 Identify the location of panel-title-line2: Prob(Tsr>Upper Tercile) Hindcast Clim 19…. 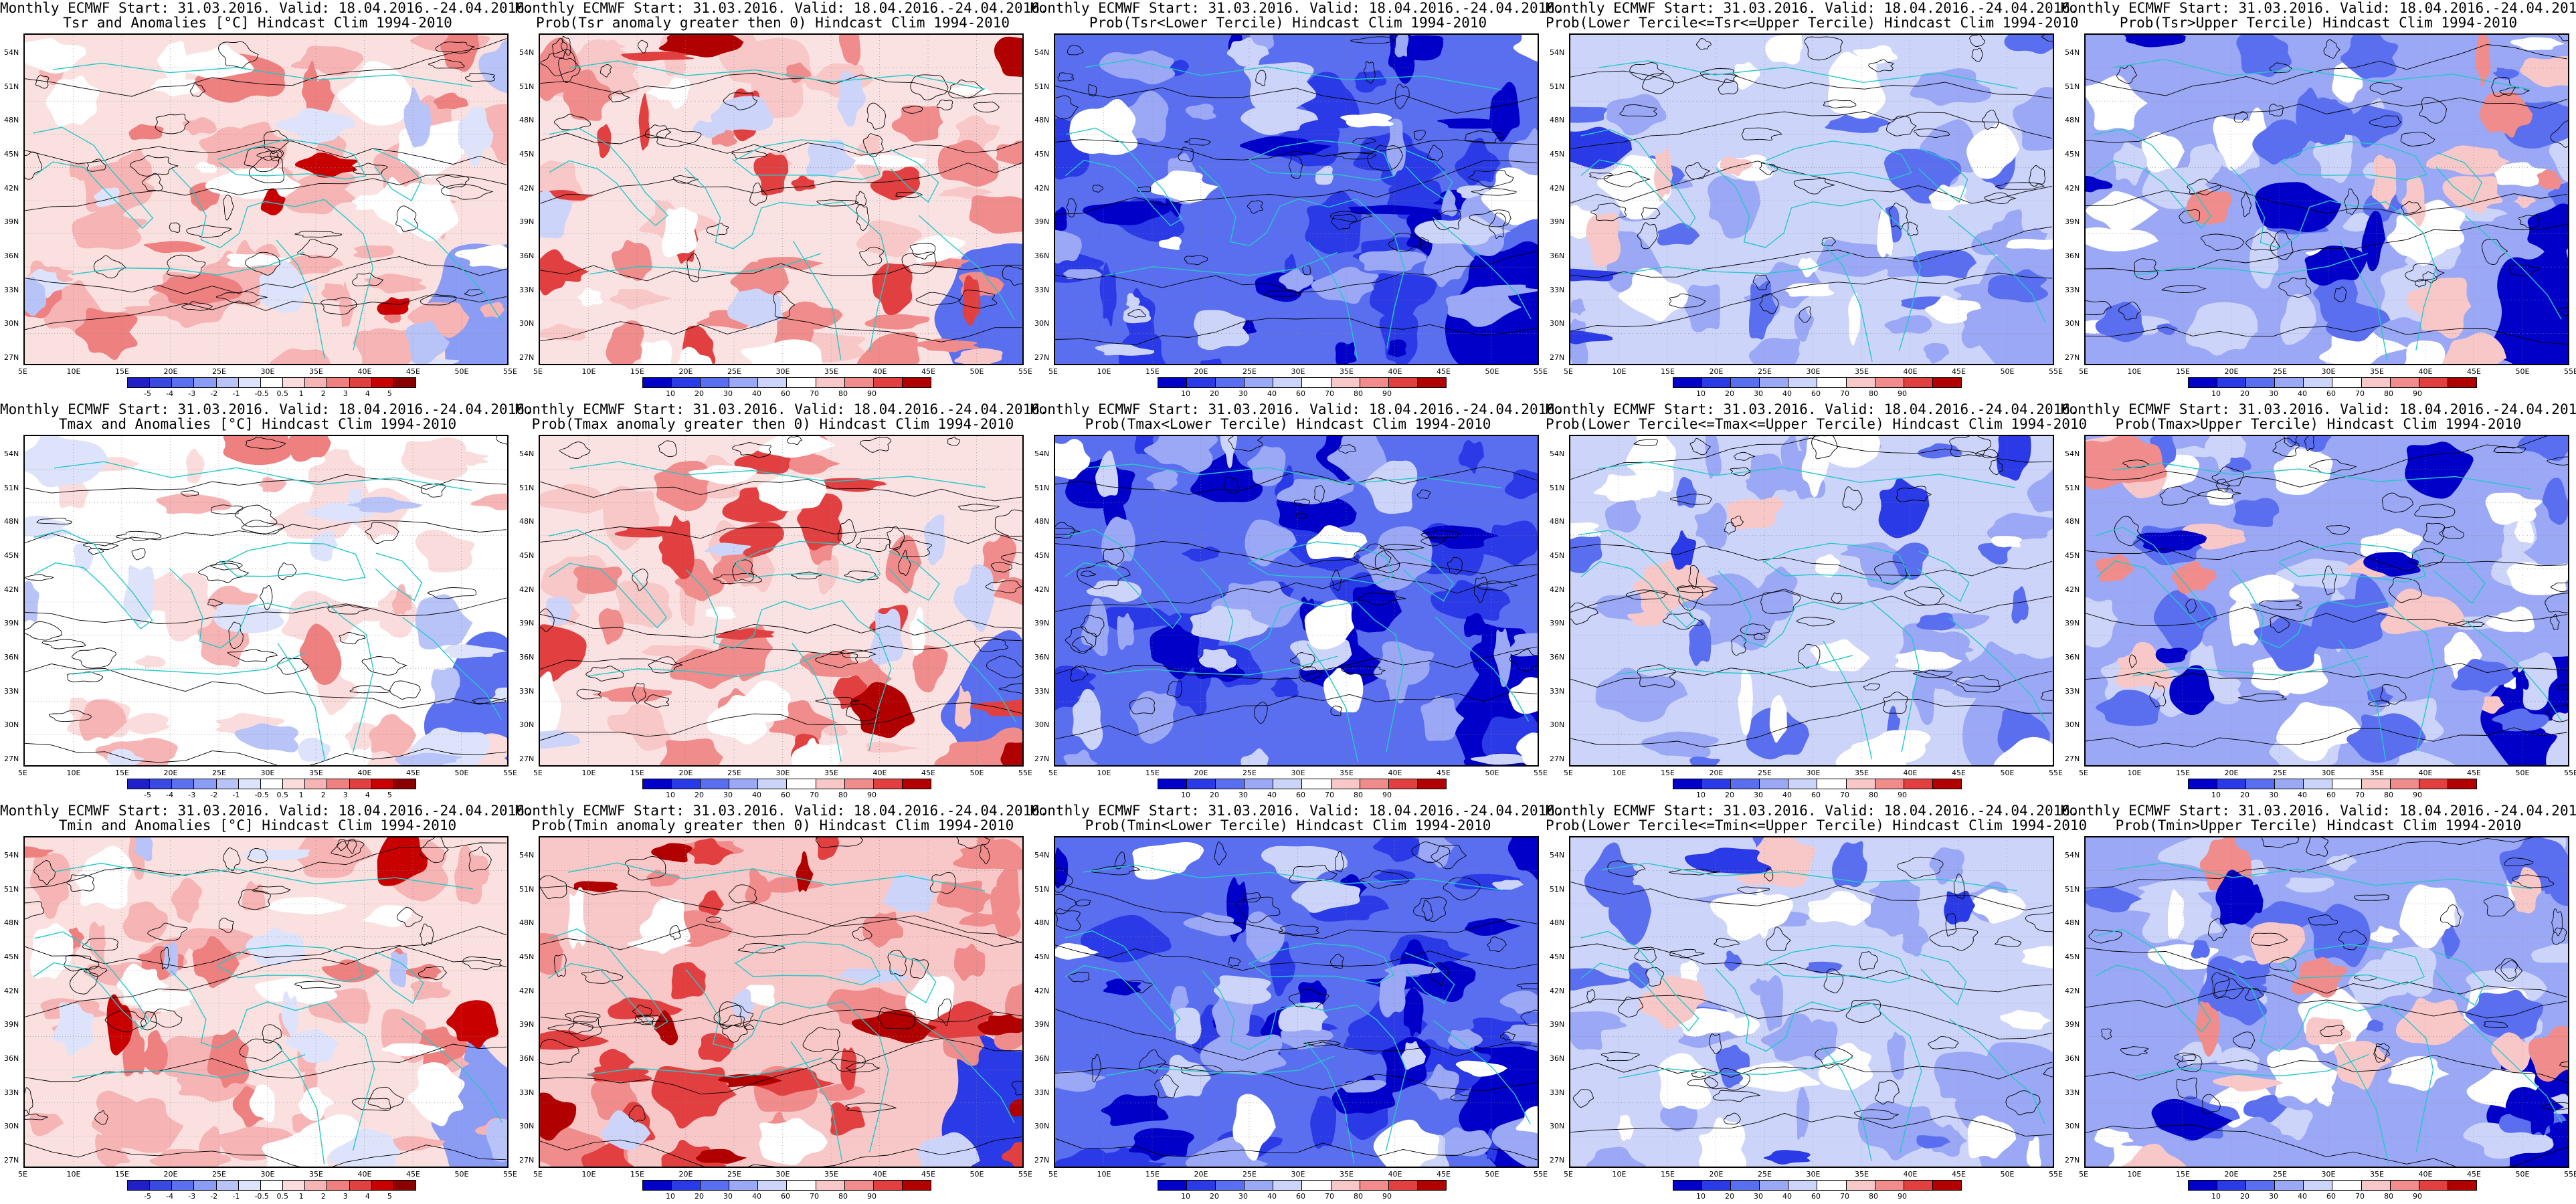
(2318, 23).